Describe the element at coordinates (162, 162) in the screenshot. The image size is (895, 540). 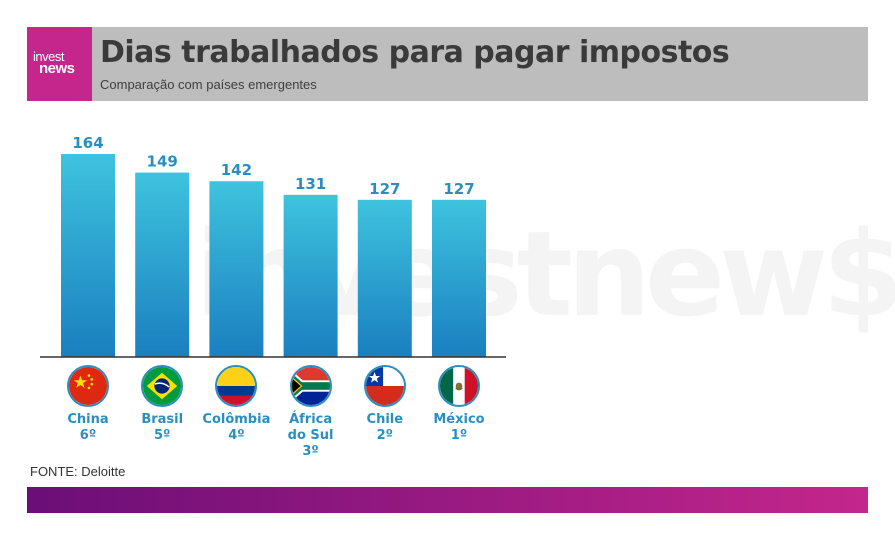
I see `bar-value-label: 149` at that location.